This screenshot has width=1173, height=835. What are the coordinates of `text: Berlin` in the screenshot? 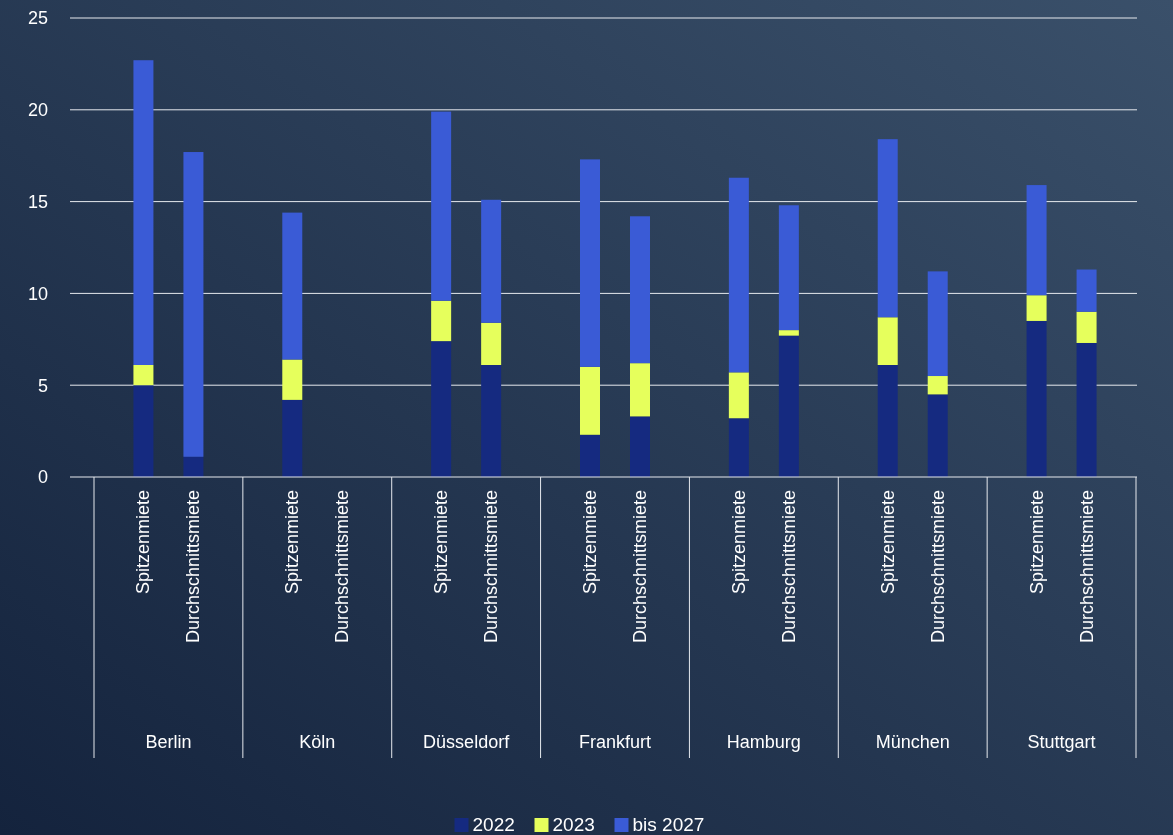 It's located at (168, 742).